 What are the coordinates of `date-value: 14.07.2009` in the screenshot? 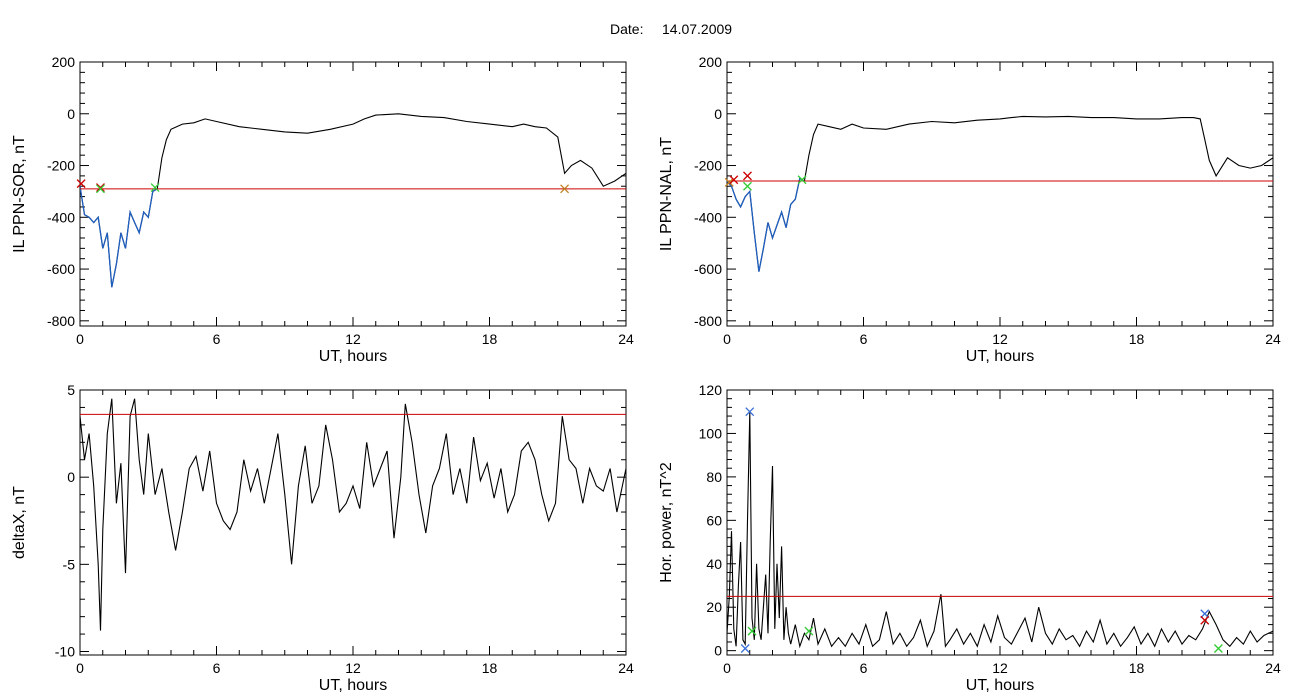 It's located at (697, 29).